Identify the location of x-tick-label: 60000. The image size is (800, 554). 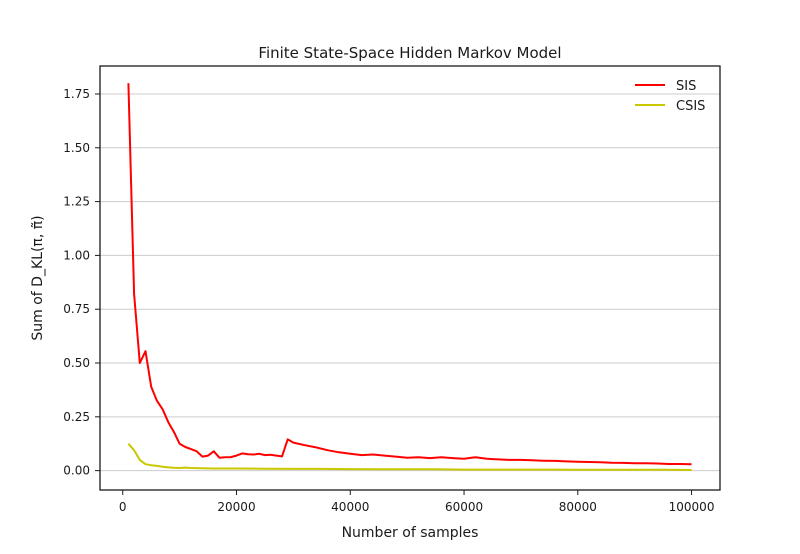
(464, 507).